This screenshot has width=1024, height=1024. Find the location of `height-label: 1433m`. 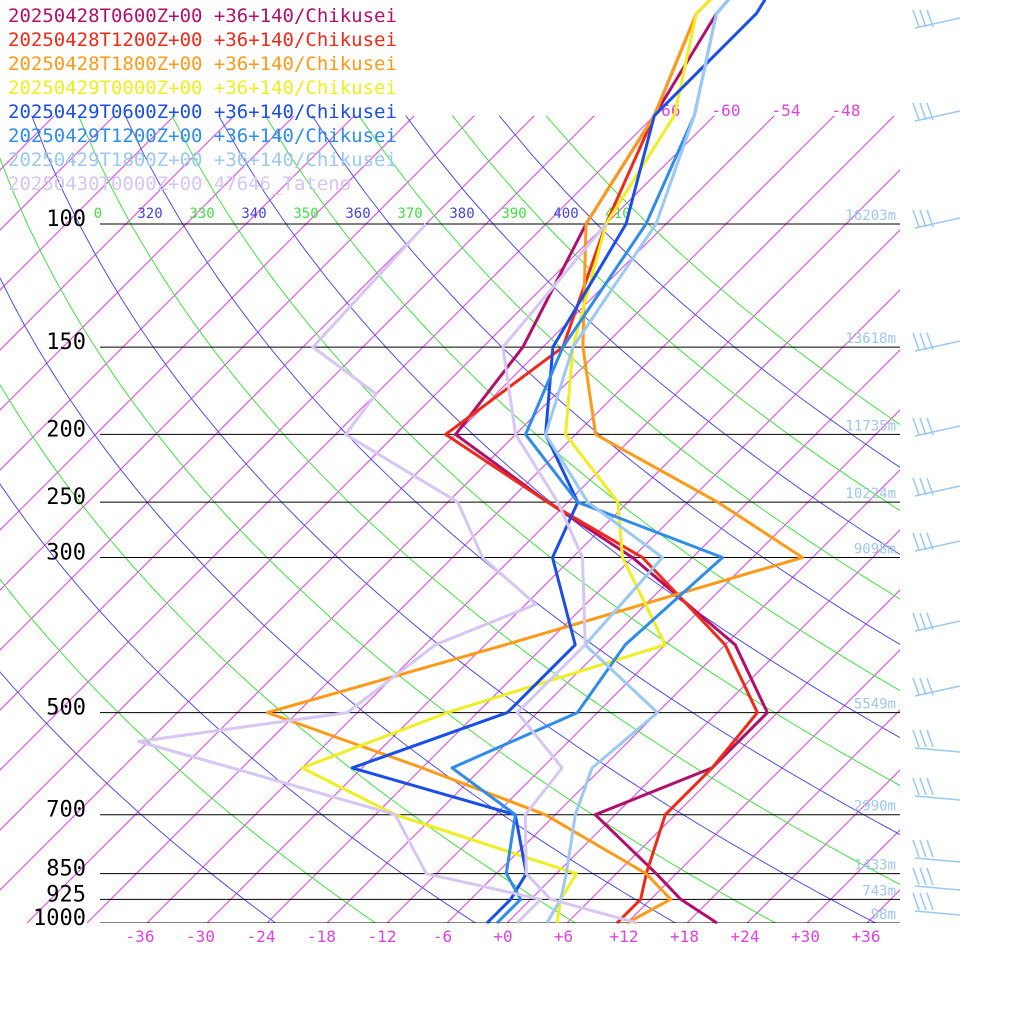

height-label: 1433m is located at coordinates (875, 866).